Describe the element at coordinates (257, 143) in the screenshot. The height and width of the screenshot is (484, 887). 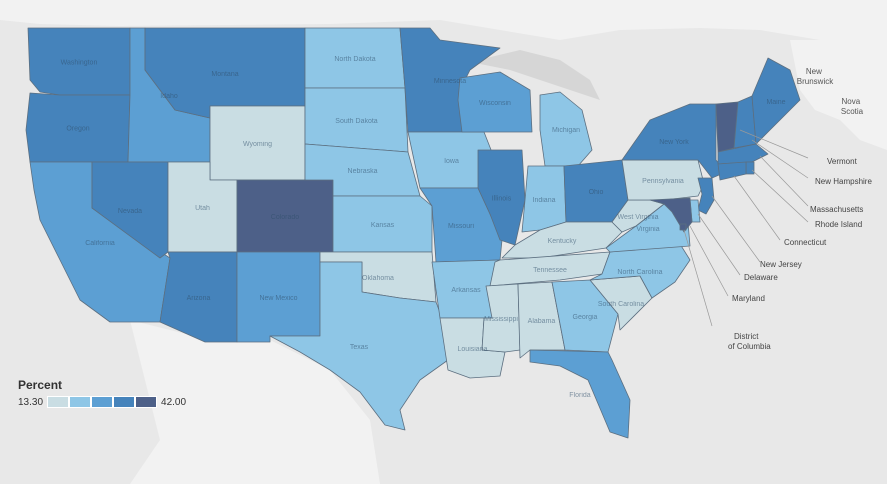
I see `state-wyoming: Wyoming` at that location.